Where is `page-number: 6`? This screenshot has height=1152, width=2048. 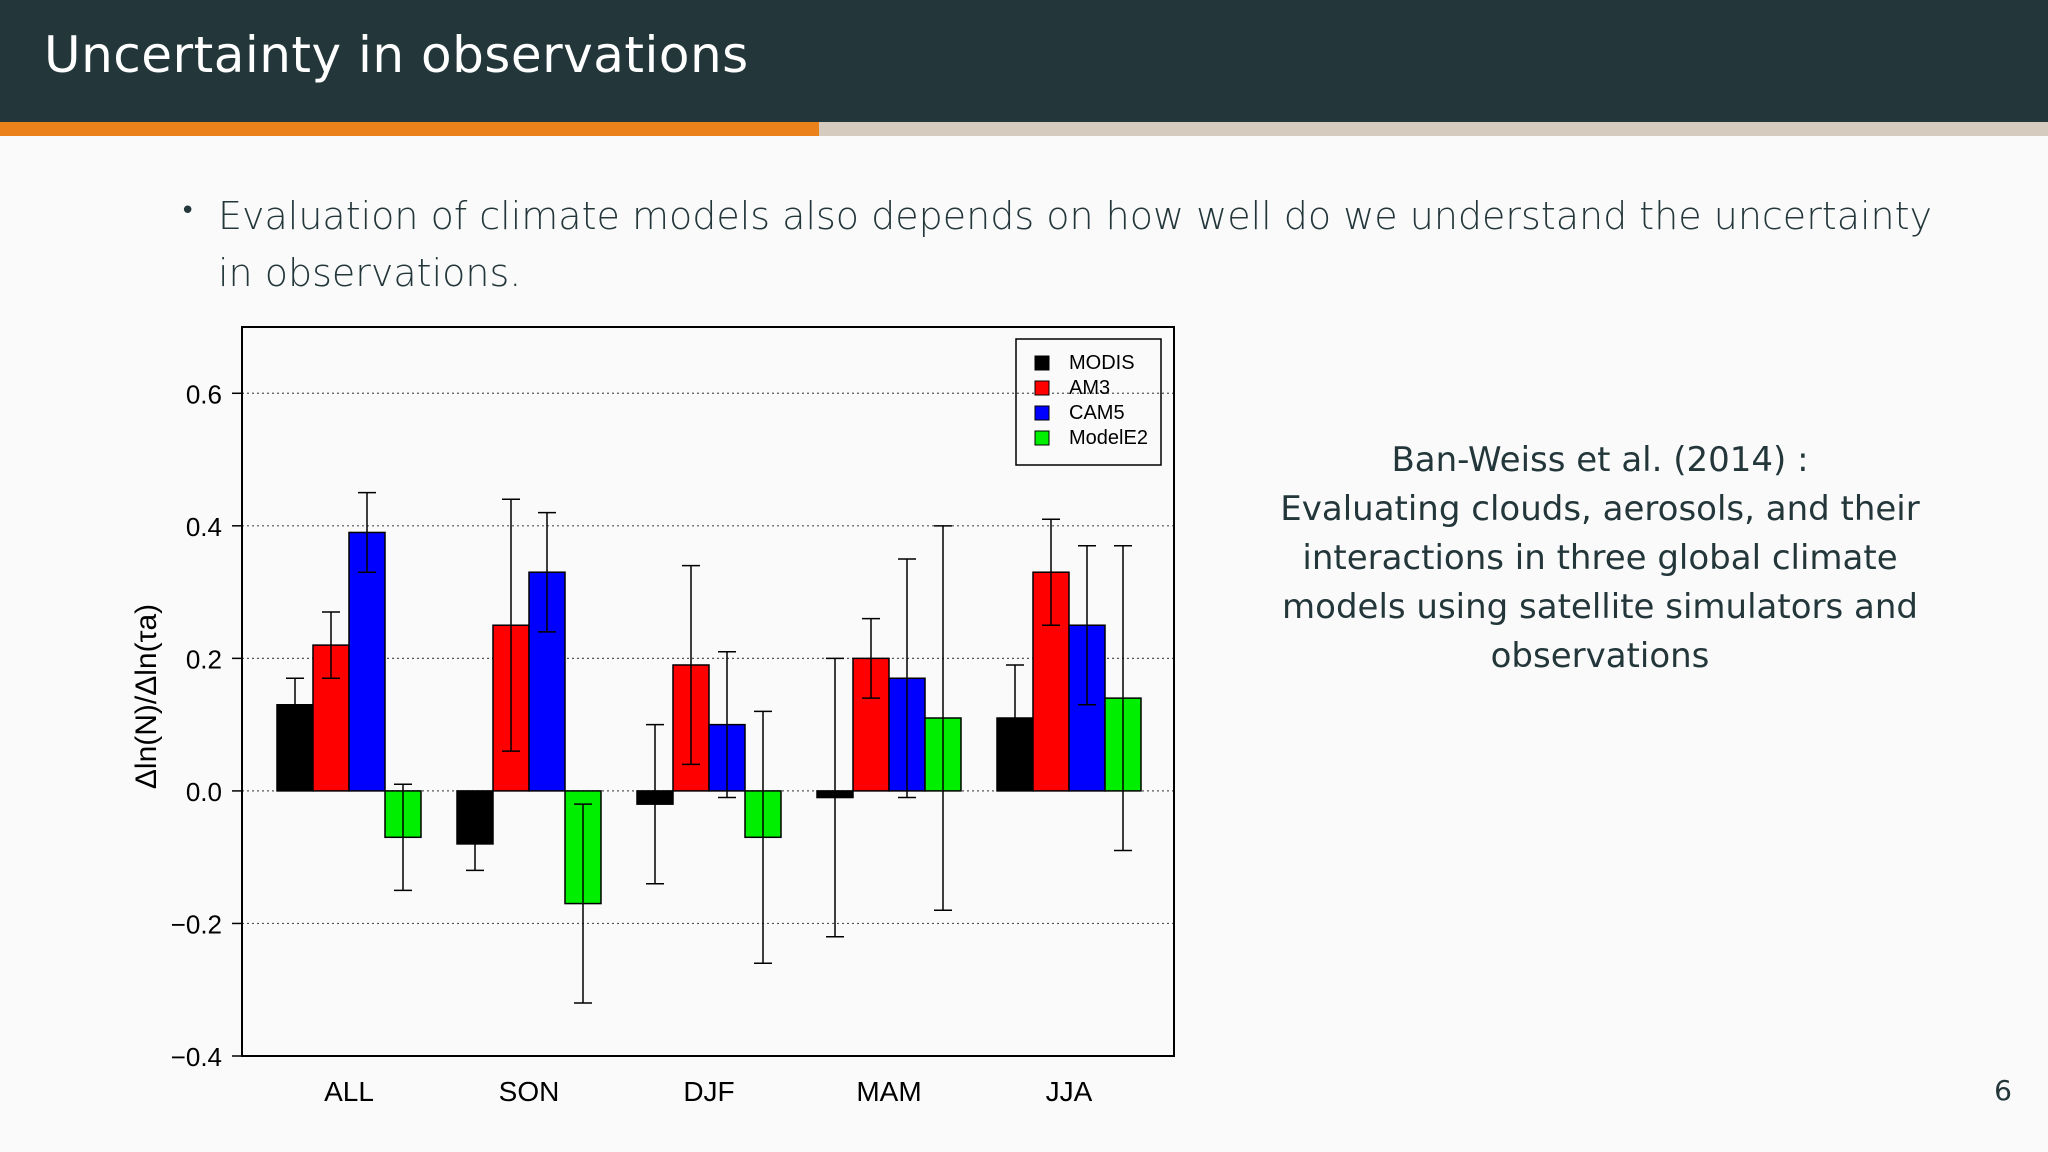
page-number: 6 is located at coordinates (2003, 1090).